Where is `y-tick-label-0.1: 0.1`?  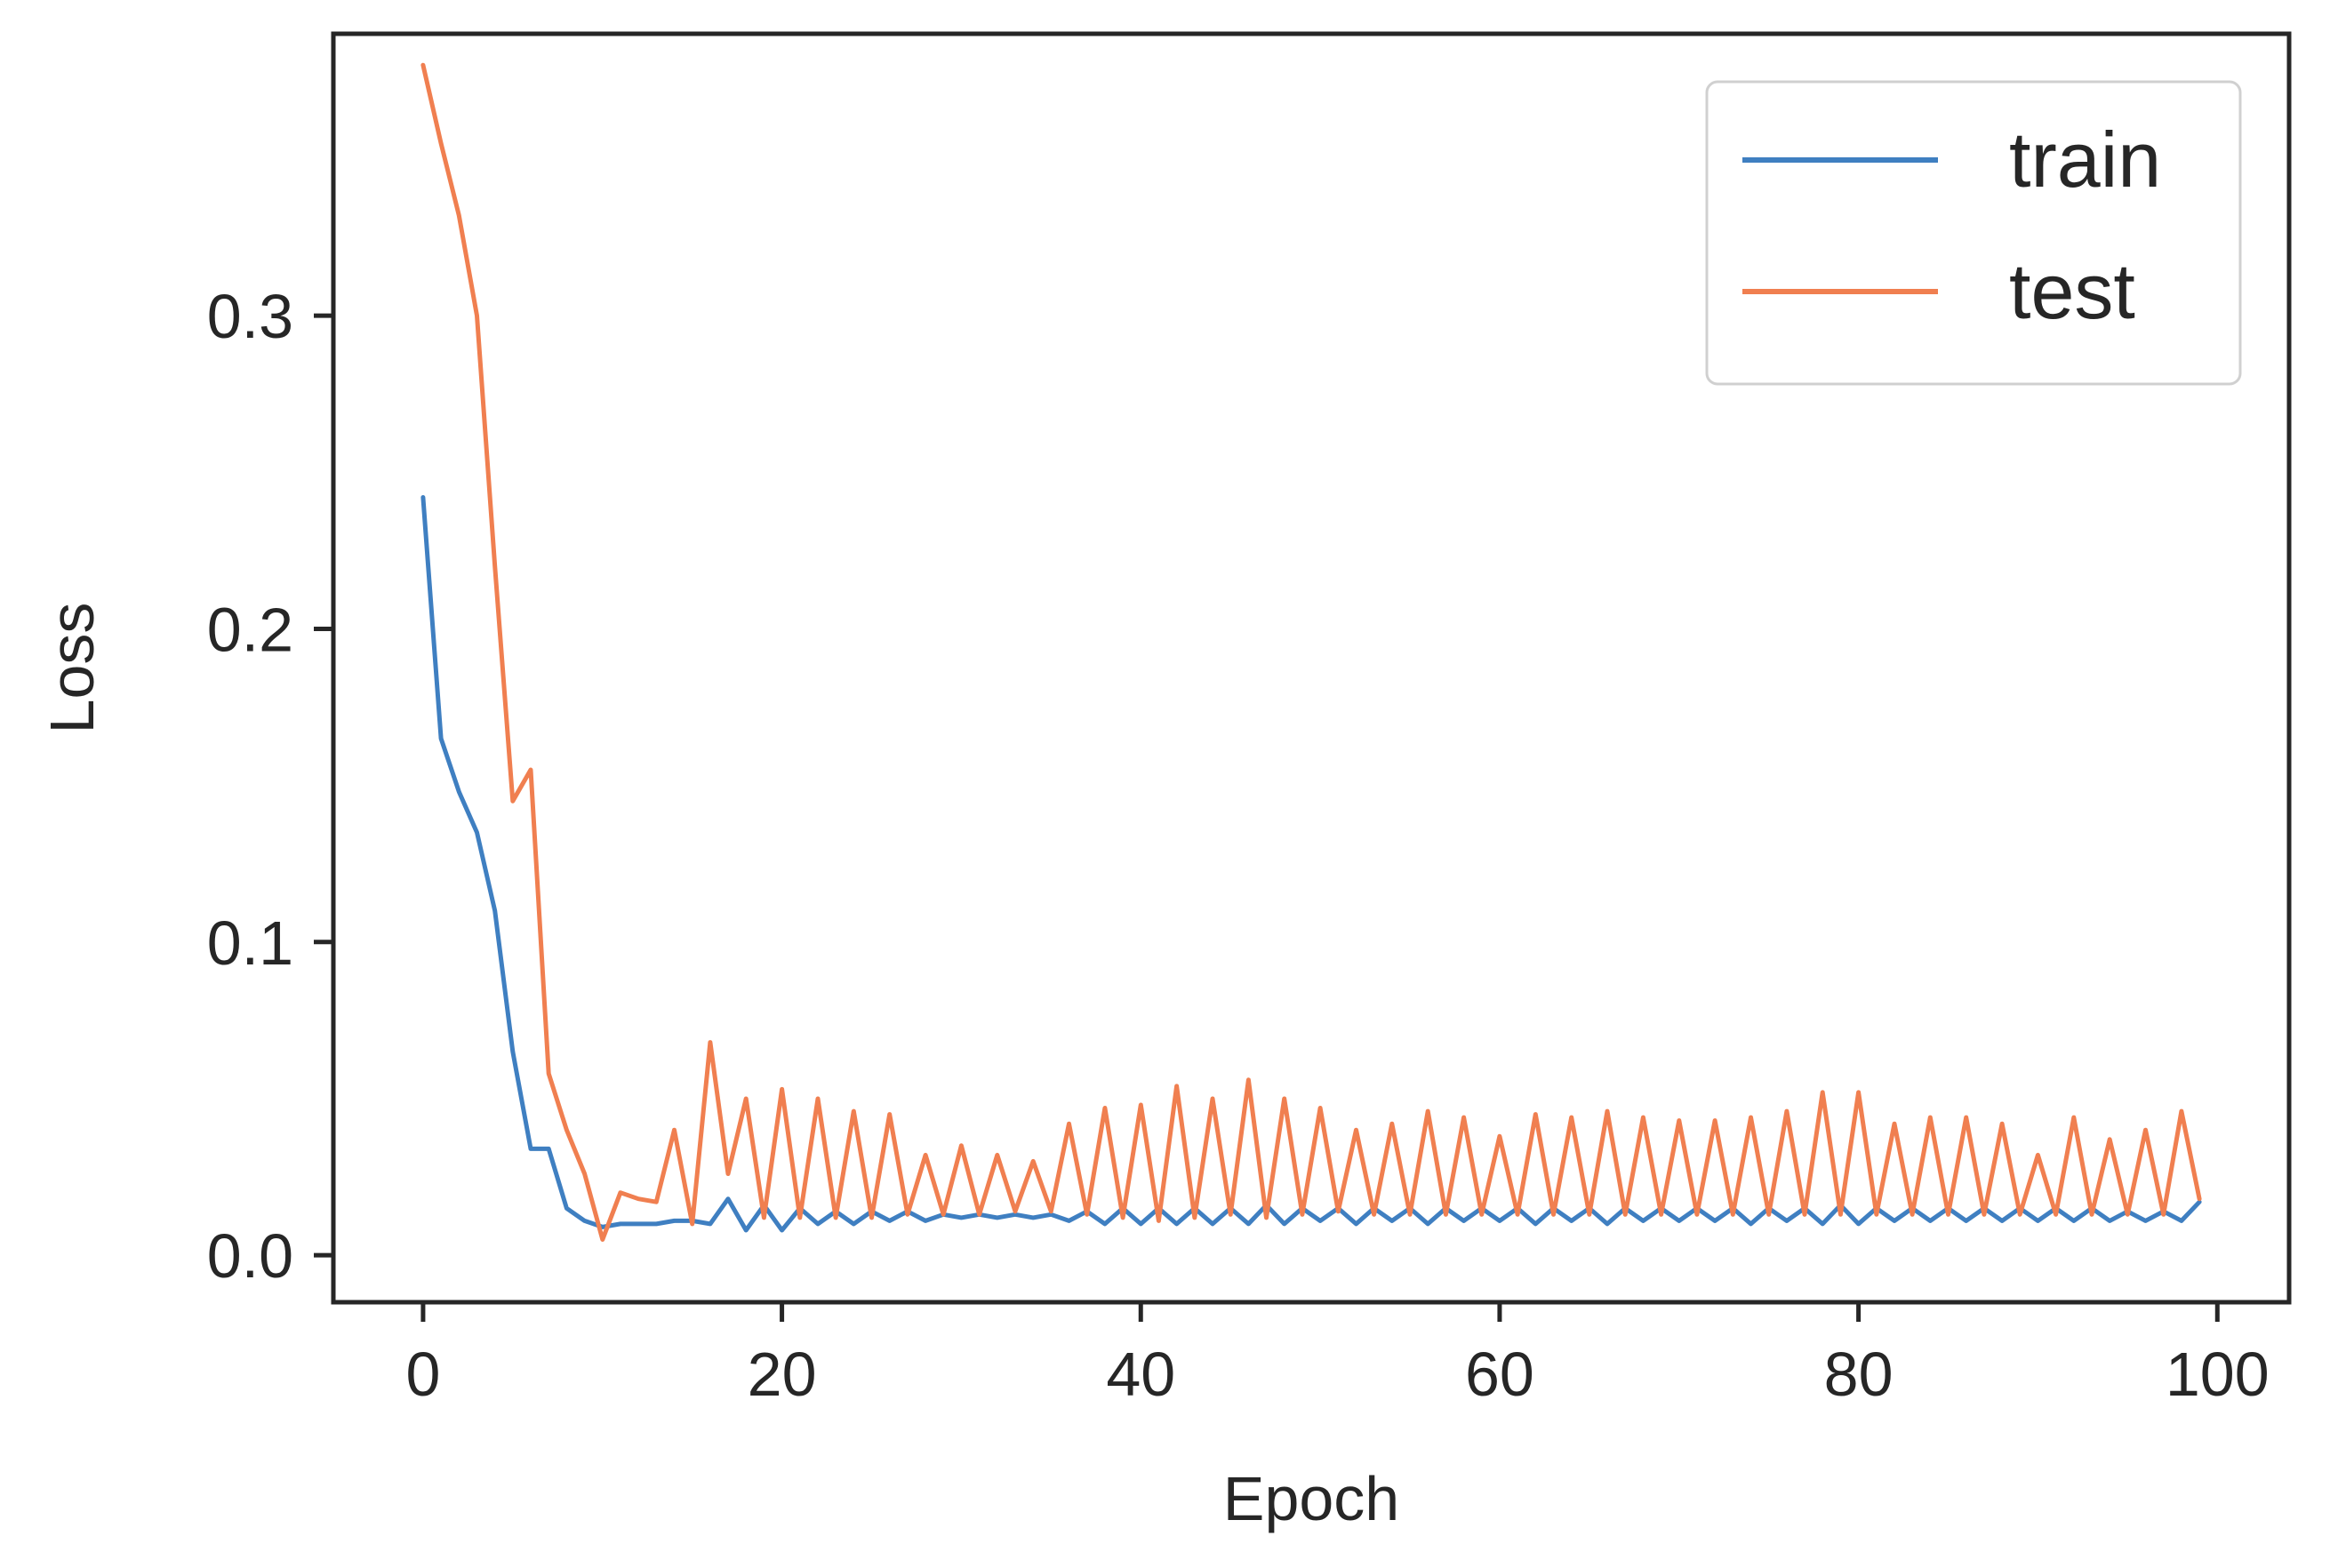
y-tick-label-0.1: 0.1 is located at coordinates (250, 943).